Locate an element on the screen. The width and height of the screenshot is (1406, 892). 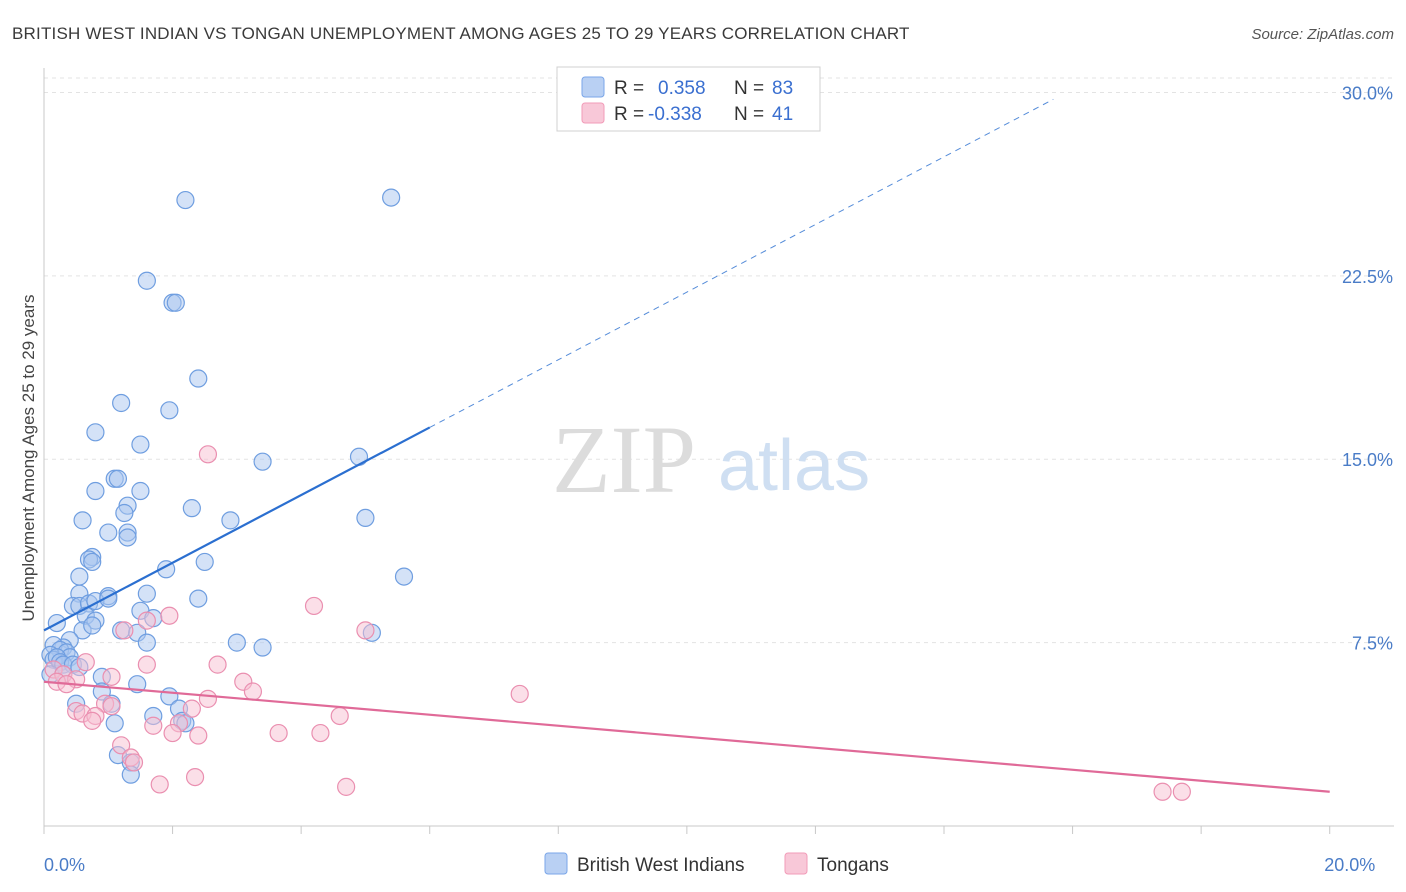
stats-r-value-bwi: 0.358 is located at coordinates (682, 88).